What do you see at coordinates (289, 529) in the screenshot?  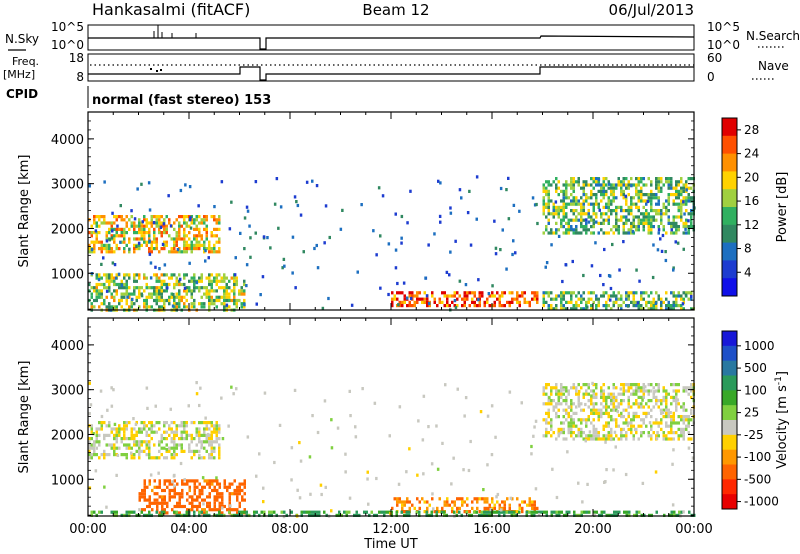 I see `time-tick-label: 08:00` at bounding box center [289, 529].